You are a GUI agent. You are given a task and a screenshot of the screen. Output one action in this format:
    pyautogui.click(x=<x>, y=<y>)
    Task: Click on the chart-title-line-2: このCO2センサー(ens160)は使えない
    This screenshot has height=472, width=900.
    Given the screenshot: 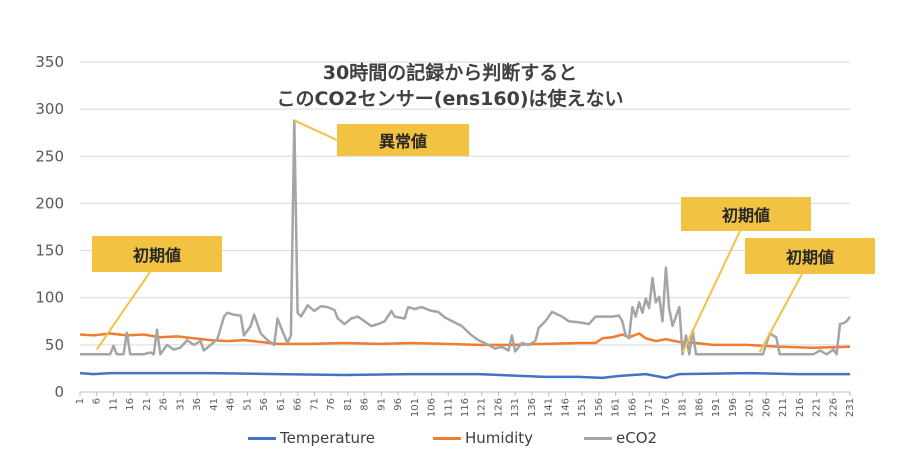 What is the action you would take?
    pyautogui.click(x=450, y=99)
    